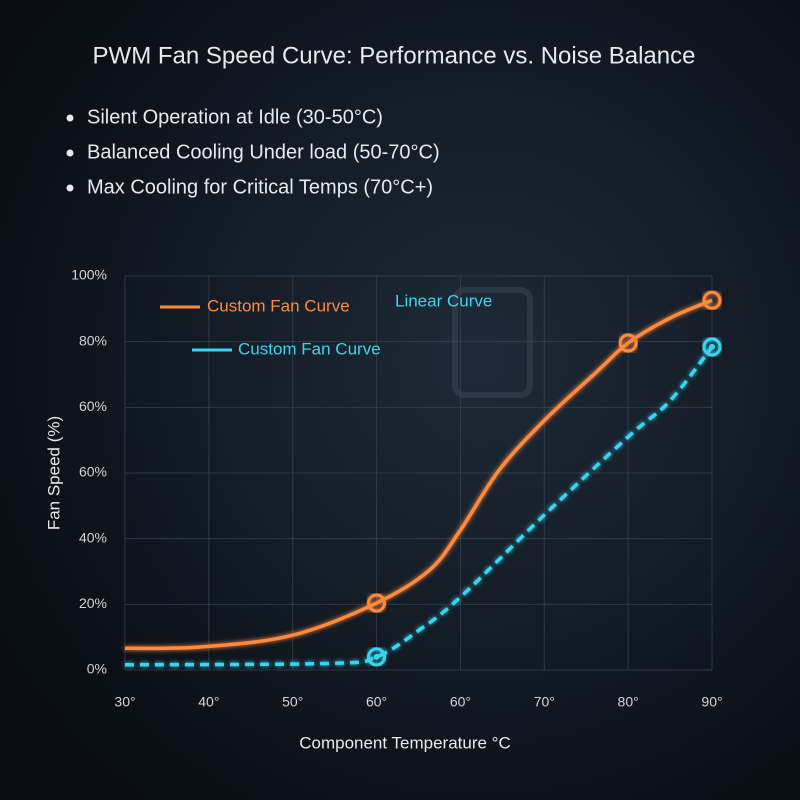  Describe the element at coordinates (443, 300) in the screenshot. I see `annotation: Linear Curve` at that location.